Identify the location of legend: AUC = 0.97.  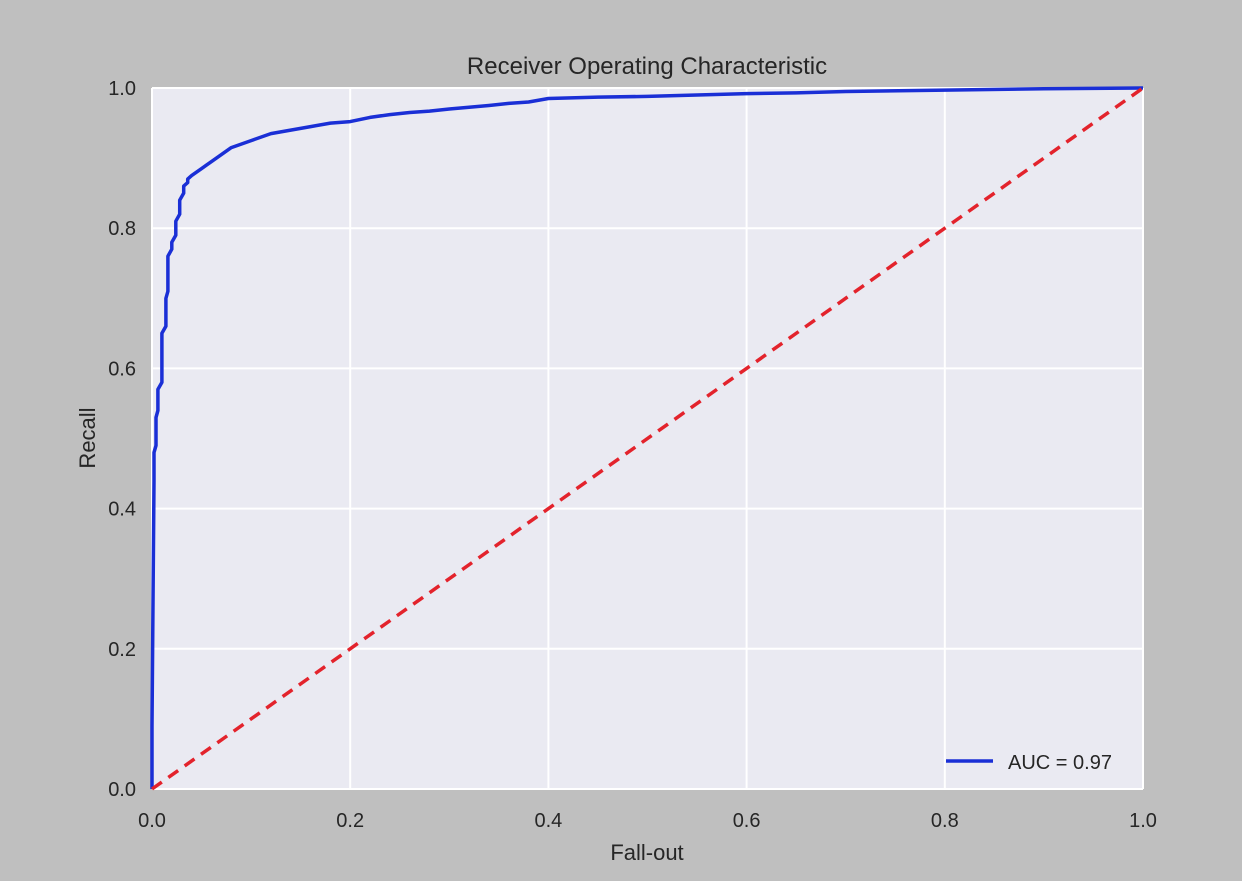
(1029, 763).